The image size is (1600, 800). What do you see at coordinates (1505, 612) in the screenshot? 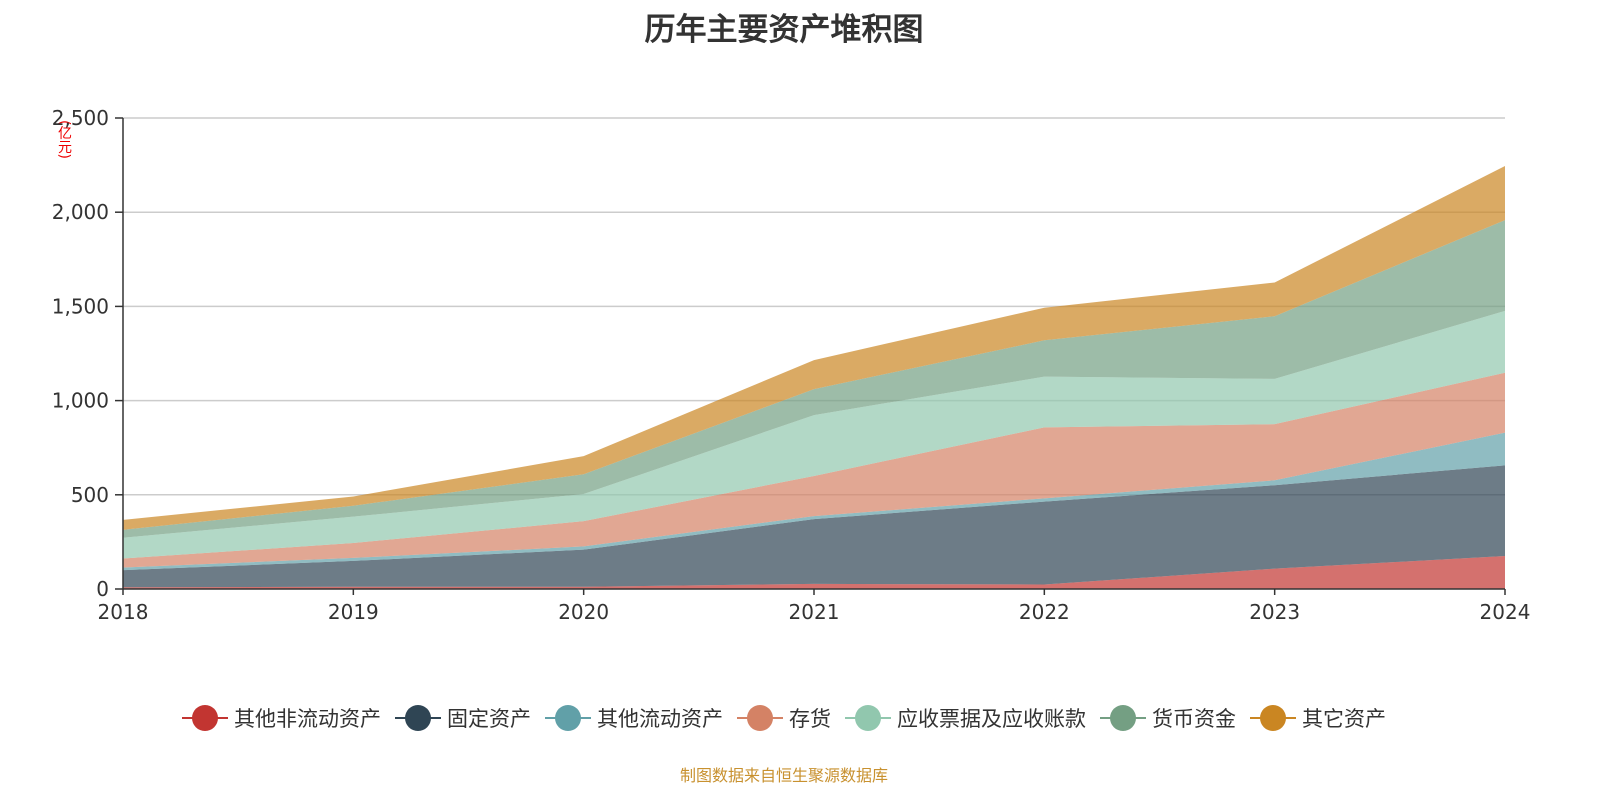
I see `x-tick-label: 2024` at bounding box center [1505, 612].